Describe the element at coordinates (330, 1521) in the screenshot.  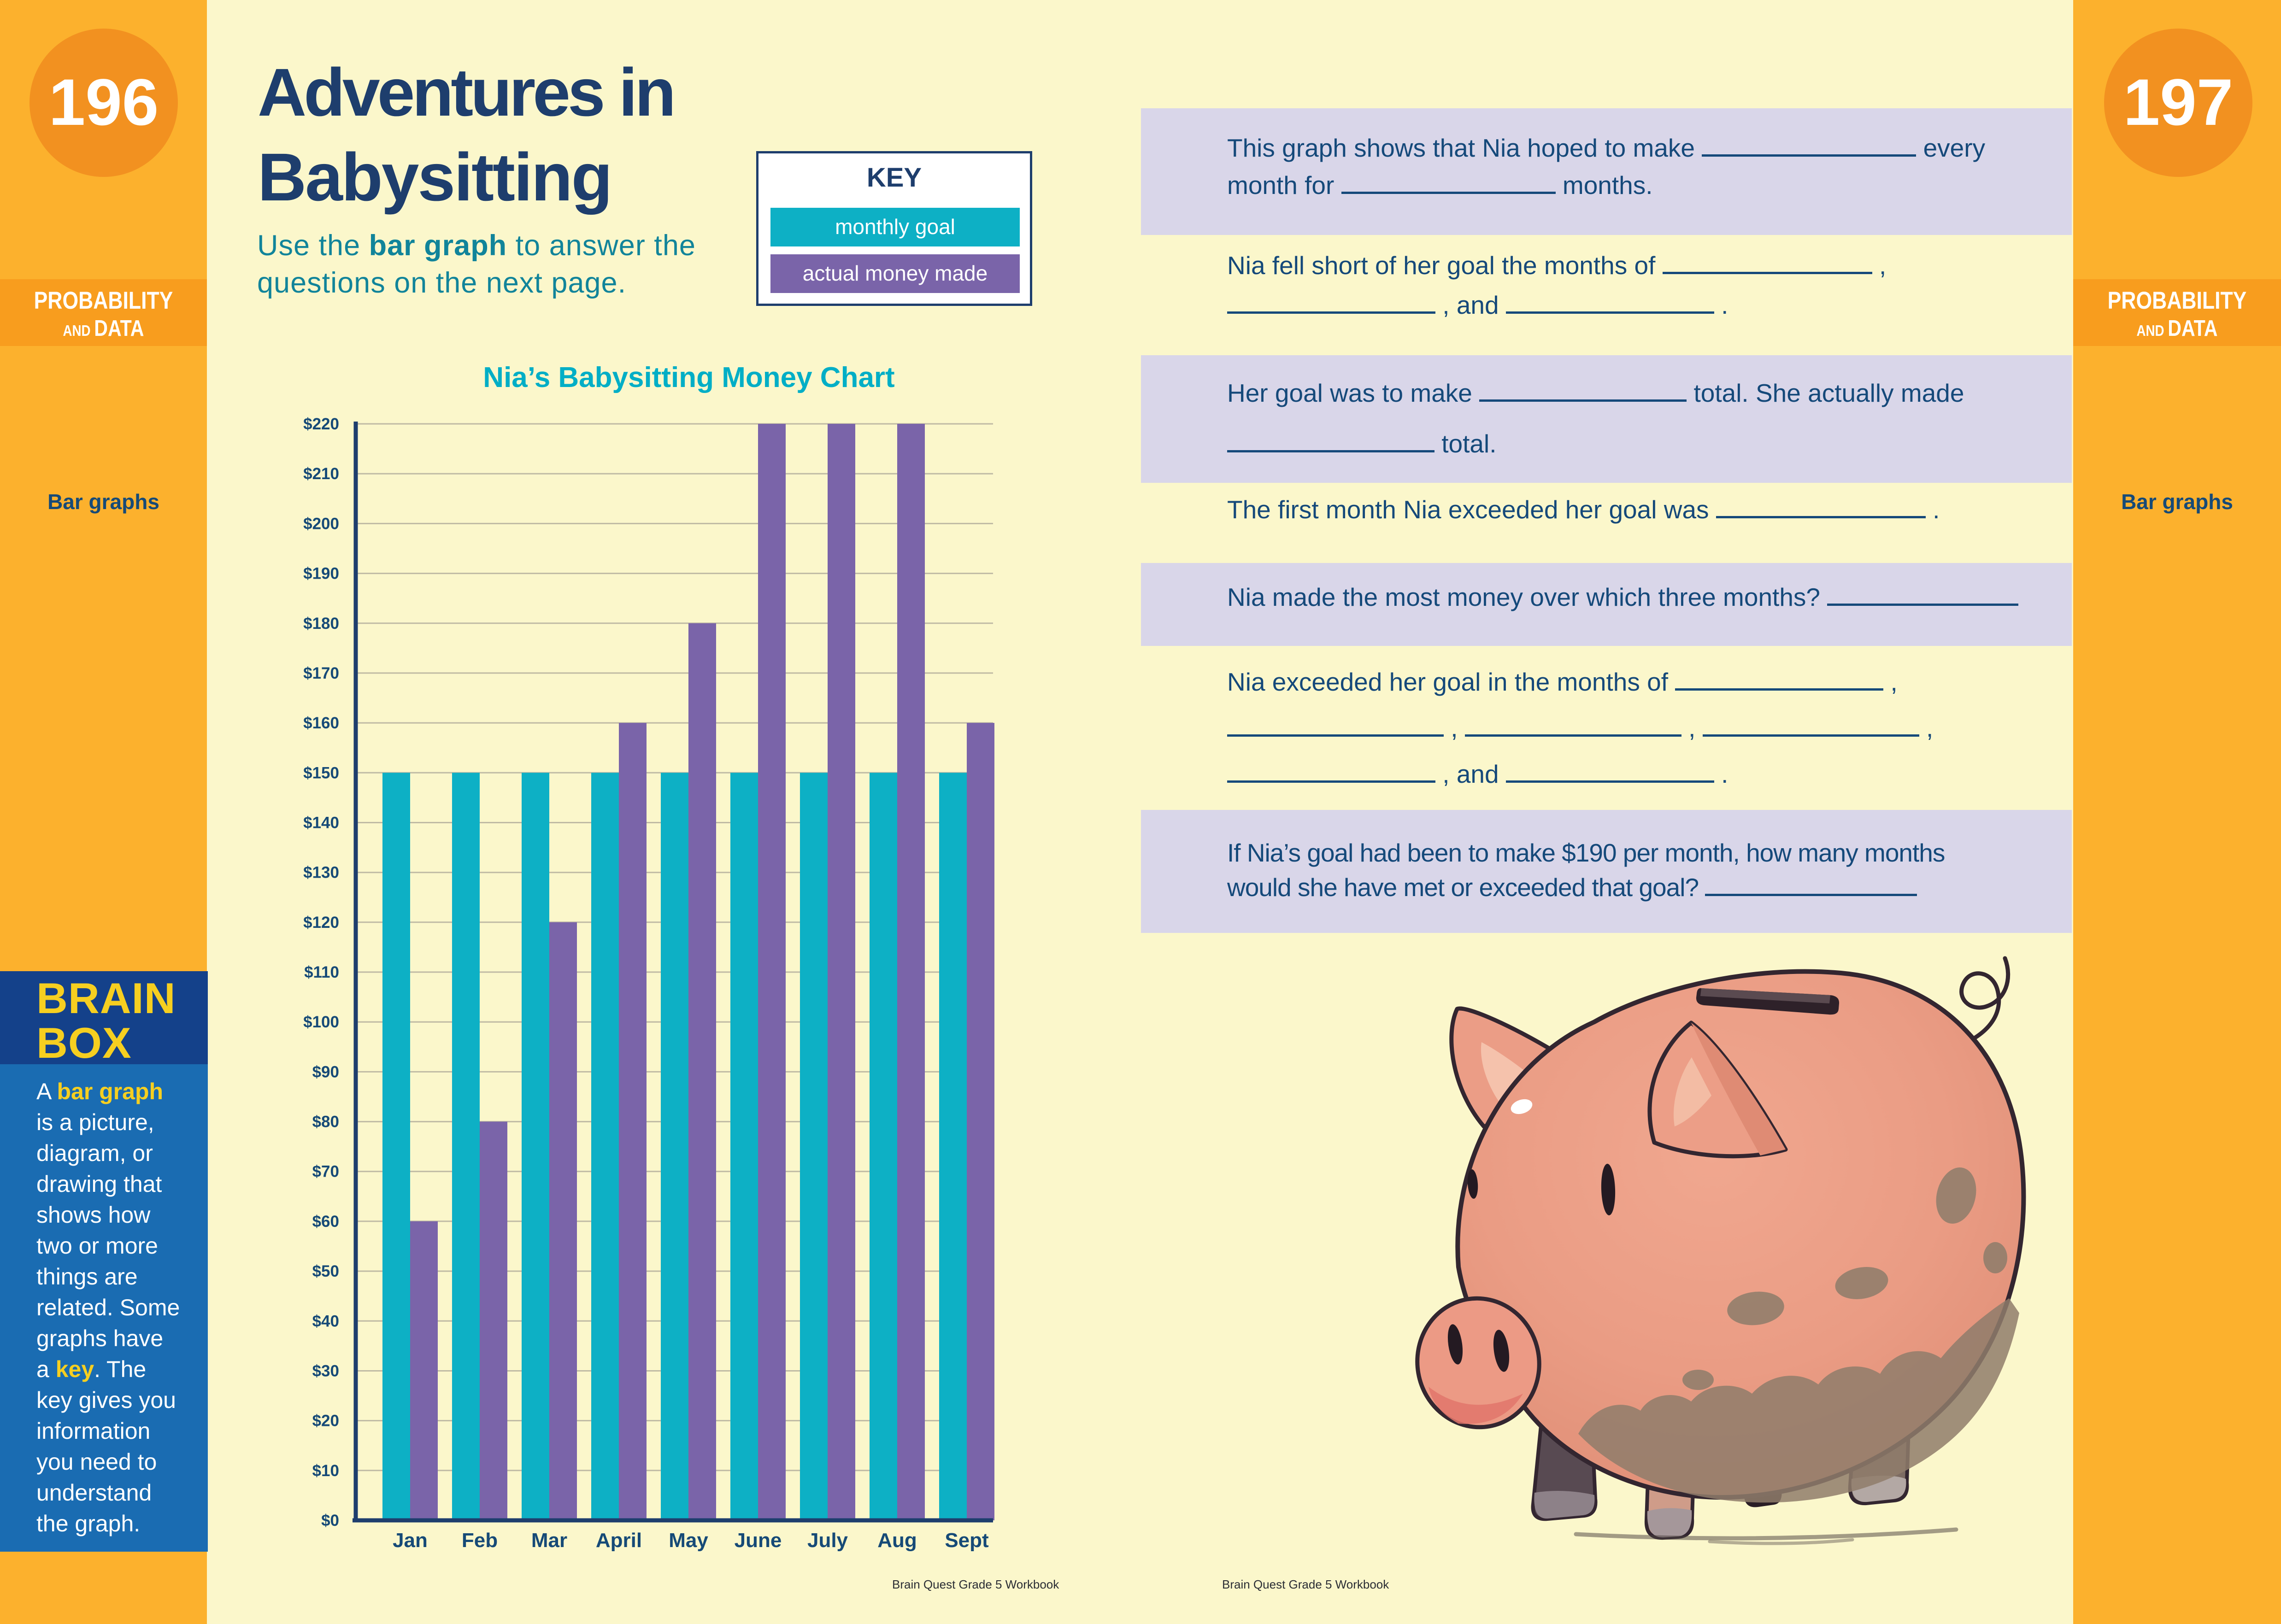
I see `svg-text: $0` at that location.